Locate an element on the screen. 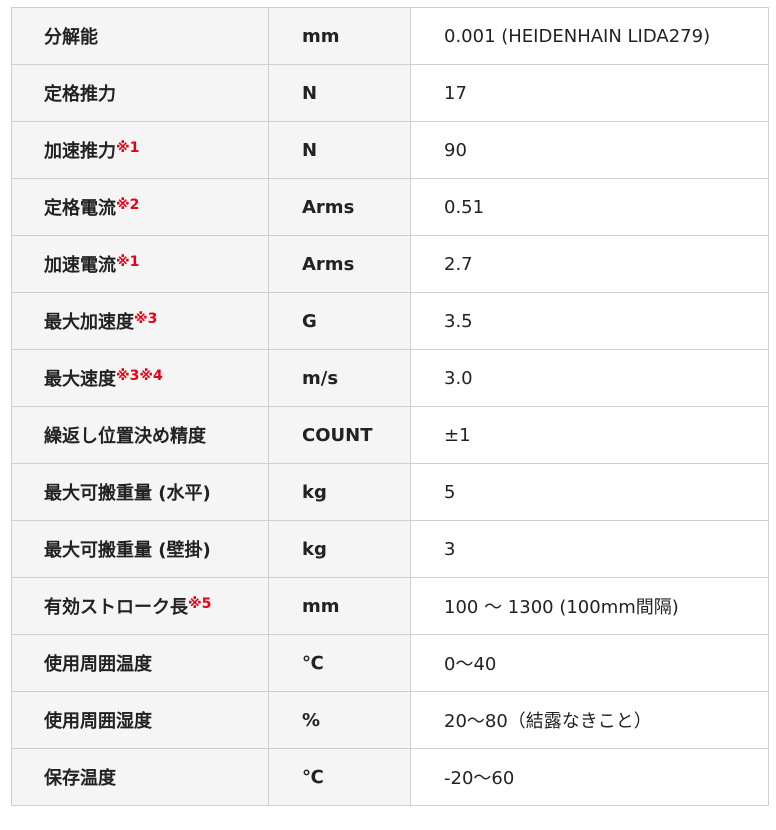 This screenshot has width=776, height=830. table-row: 最大可搬重量 (壁掛) kg 3 is located at coordinates (390, 549).